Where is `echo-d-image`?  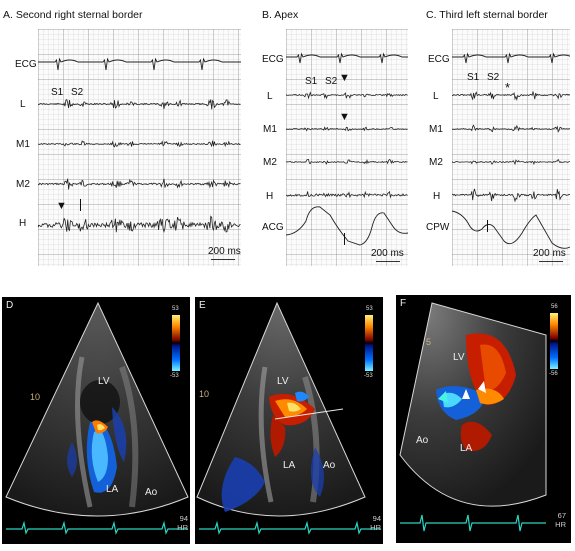
echo-d-image is located at coordinates (97, 418).